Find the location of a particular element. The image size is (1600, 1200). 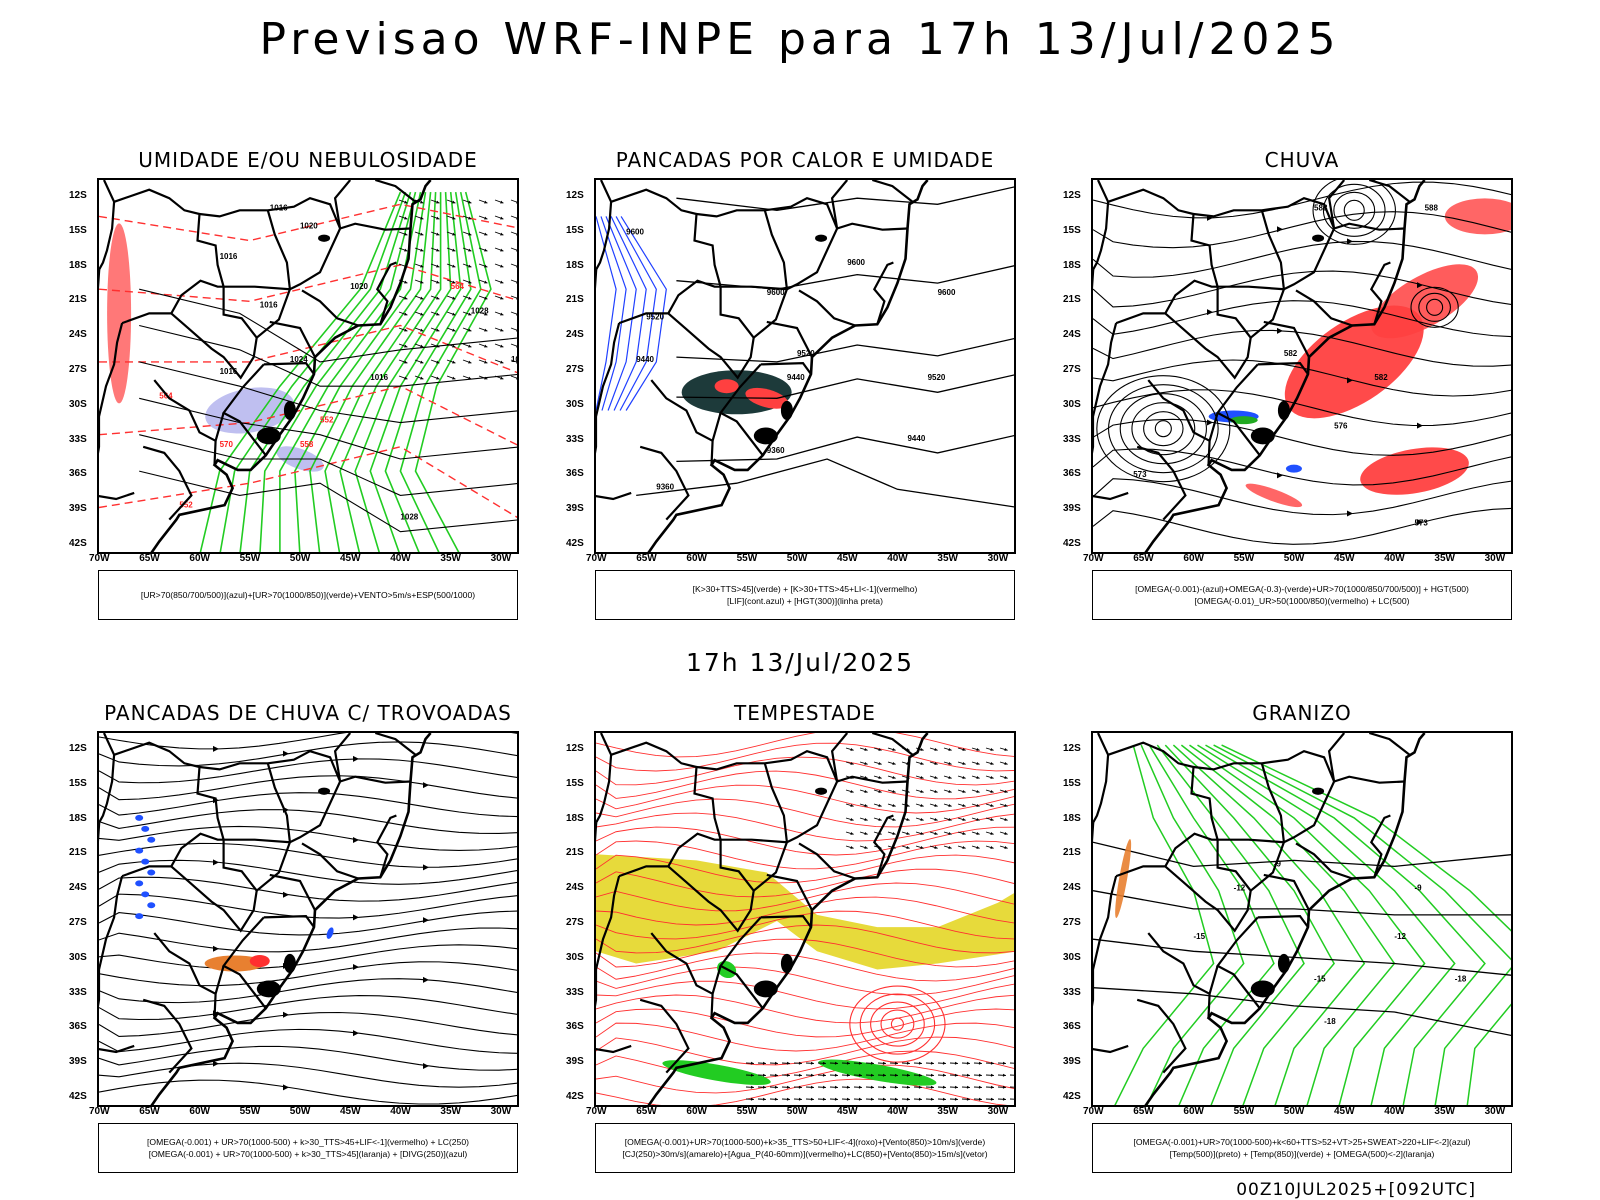

longitude-label: 55W is located at coordinates (250, 1111).